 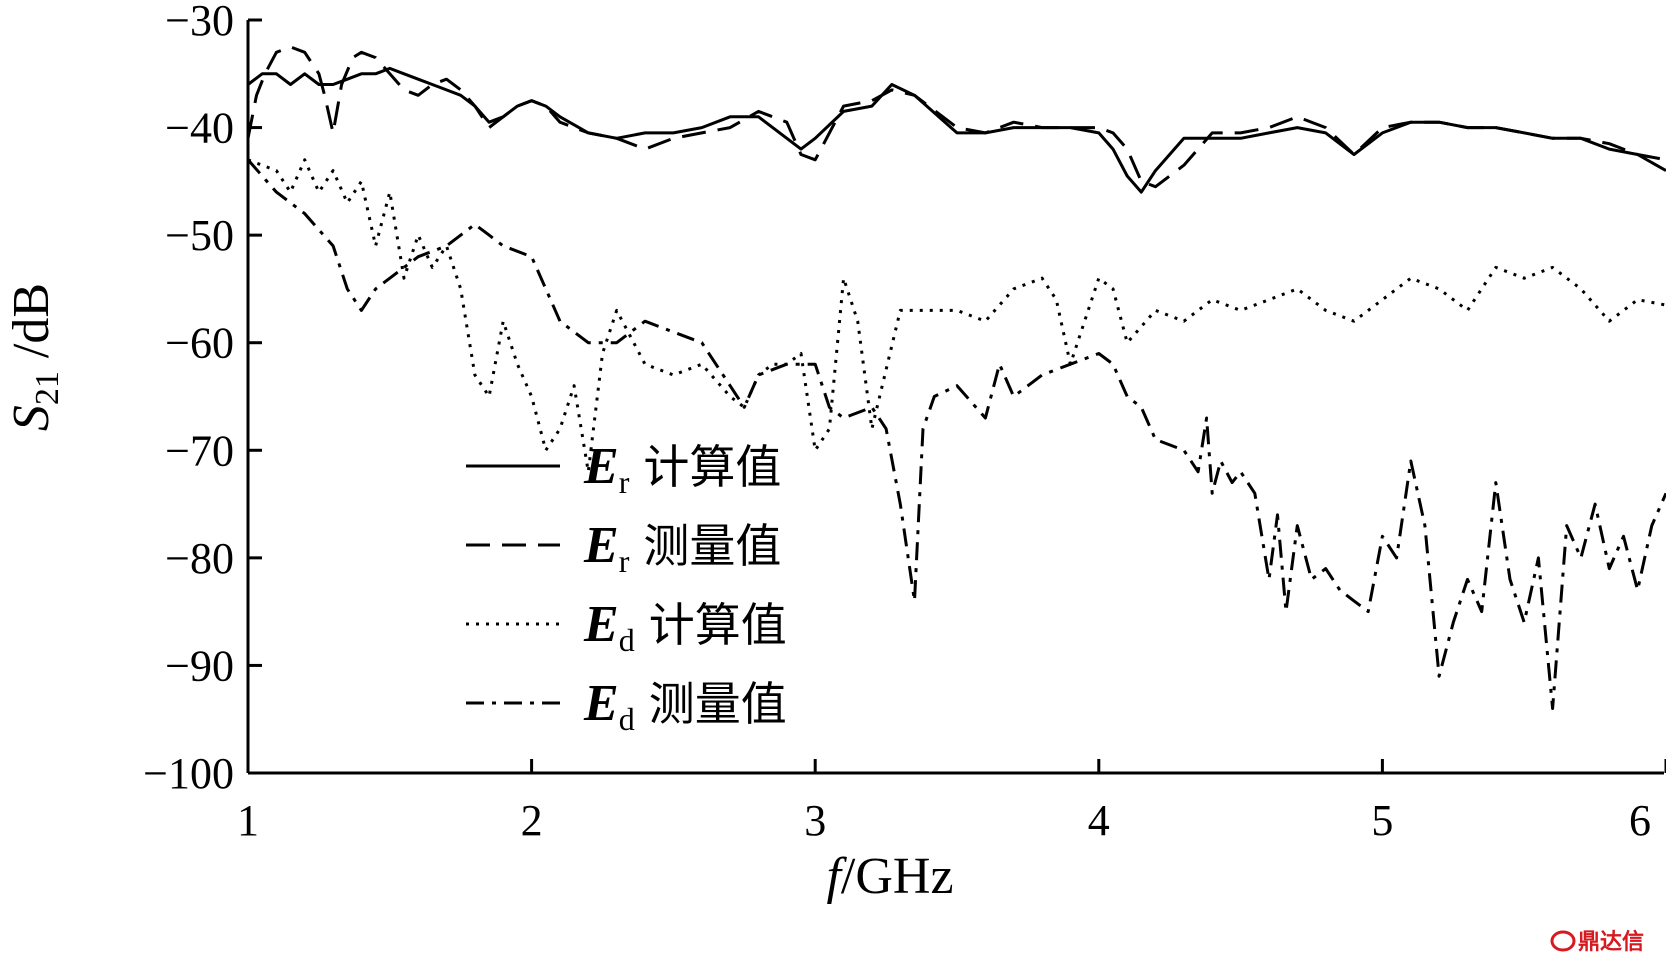 I want to click on x-axis-unit: /GHz, so click(x=897, y=876).